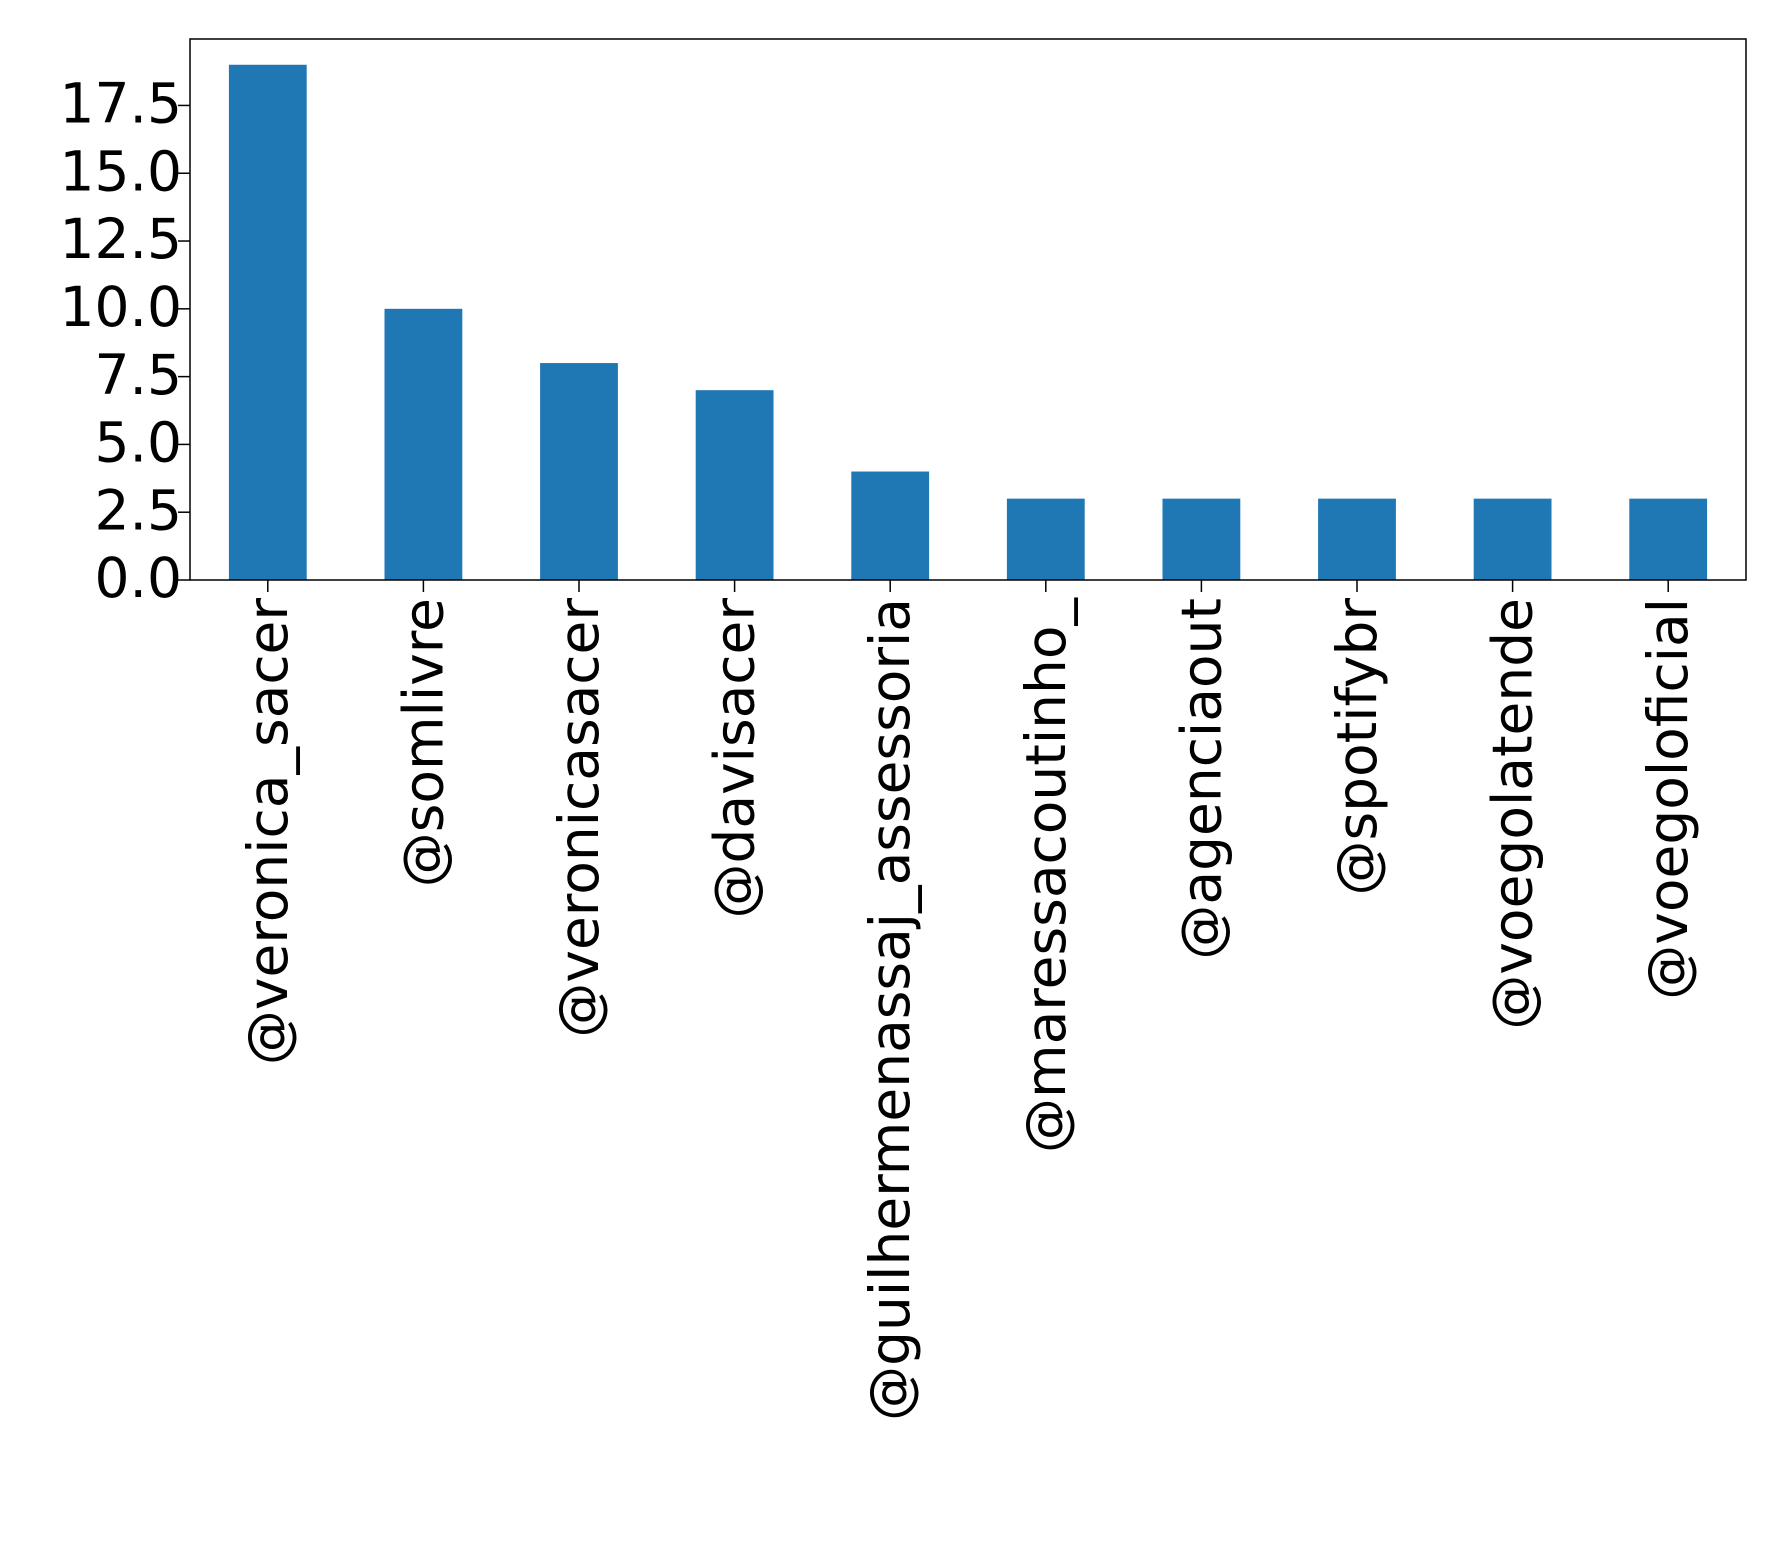 The width and height of the screenshot is (1778, 1567). I want to click on bar-maressacoutinho_, so click(1045, 539).